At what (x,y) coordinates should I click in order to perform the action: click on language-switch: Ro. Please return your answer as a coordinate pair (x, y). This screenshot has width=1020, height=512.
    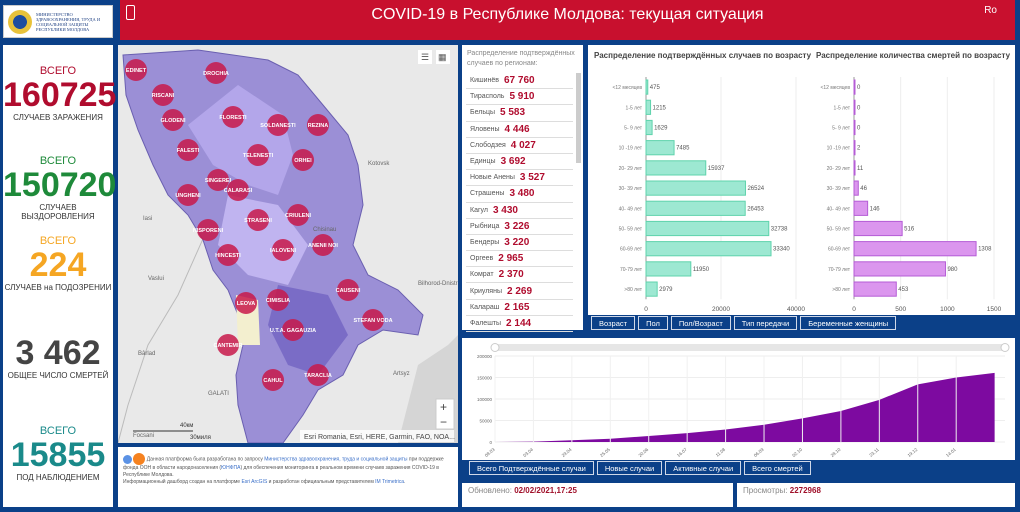
    Looking at the image, I should click on (990, 10).